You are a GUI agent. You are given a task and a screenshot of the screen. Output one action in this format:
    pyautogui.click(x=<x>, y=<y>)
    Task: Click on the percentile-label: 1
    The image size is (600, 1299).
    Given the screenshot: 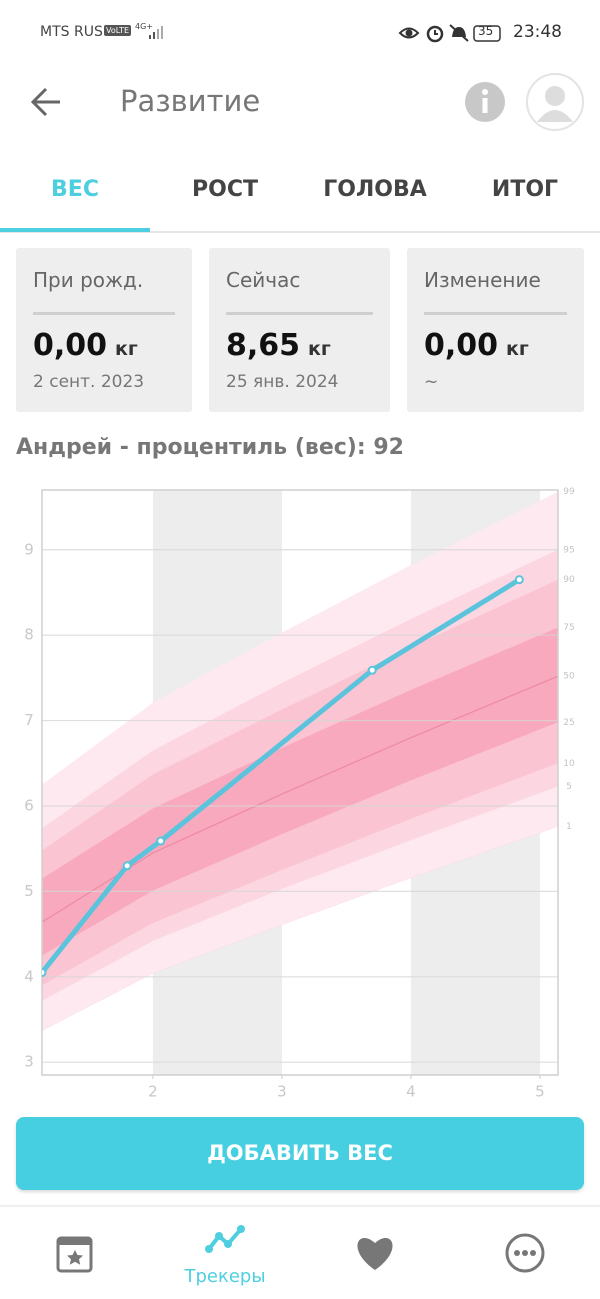 What is the action you would take?
    pyautogui.click(x=569, y=827)
    